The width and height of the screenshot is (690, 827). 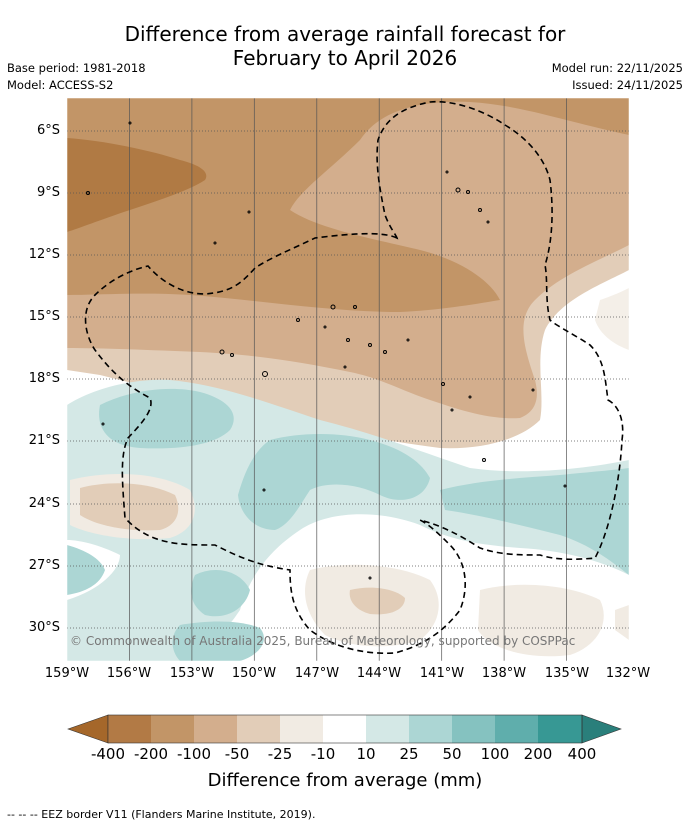 What do you see at coordinates (254, 673) in the screenshot?
I see `lon-label-150w: 150°W` at bounding box center [254, 673].